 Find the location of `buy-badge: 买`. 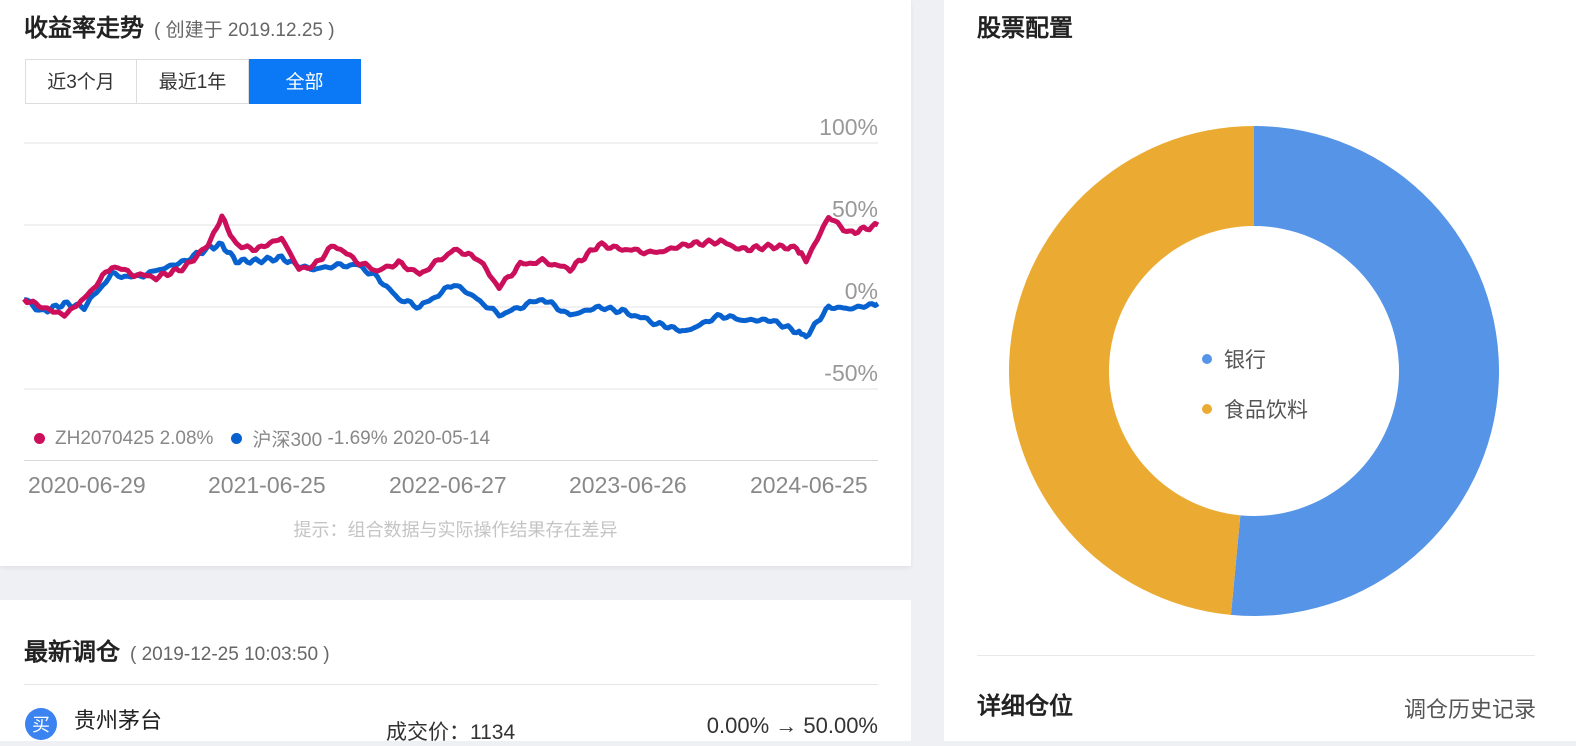

buy-badge: 买 is located at coordinates (41, 724).